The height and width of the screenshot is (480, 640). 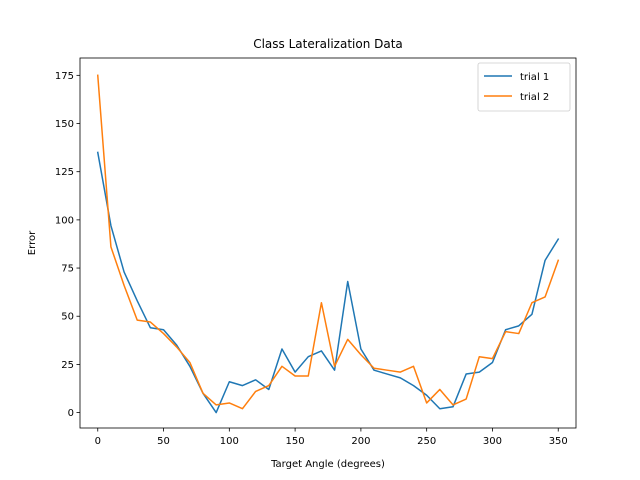 I want to click on y-tick-label: 175, so click(x=64, y=76).